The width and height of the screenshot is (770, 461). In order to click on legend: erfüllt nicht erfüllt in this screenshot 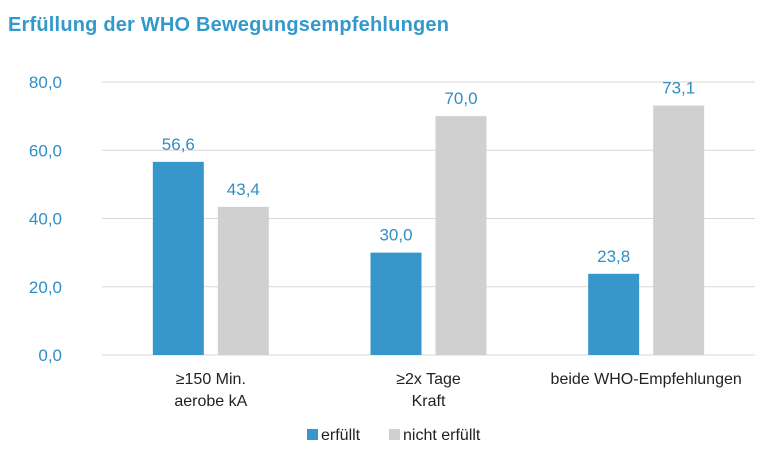, I will do `click(394, 435)`.